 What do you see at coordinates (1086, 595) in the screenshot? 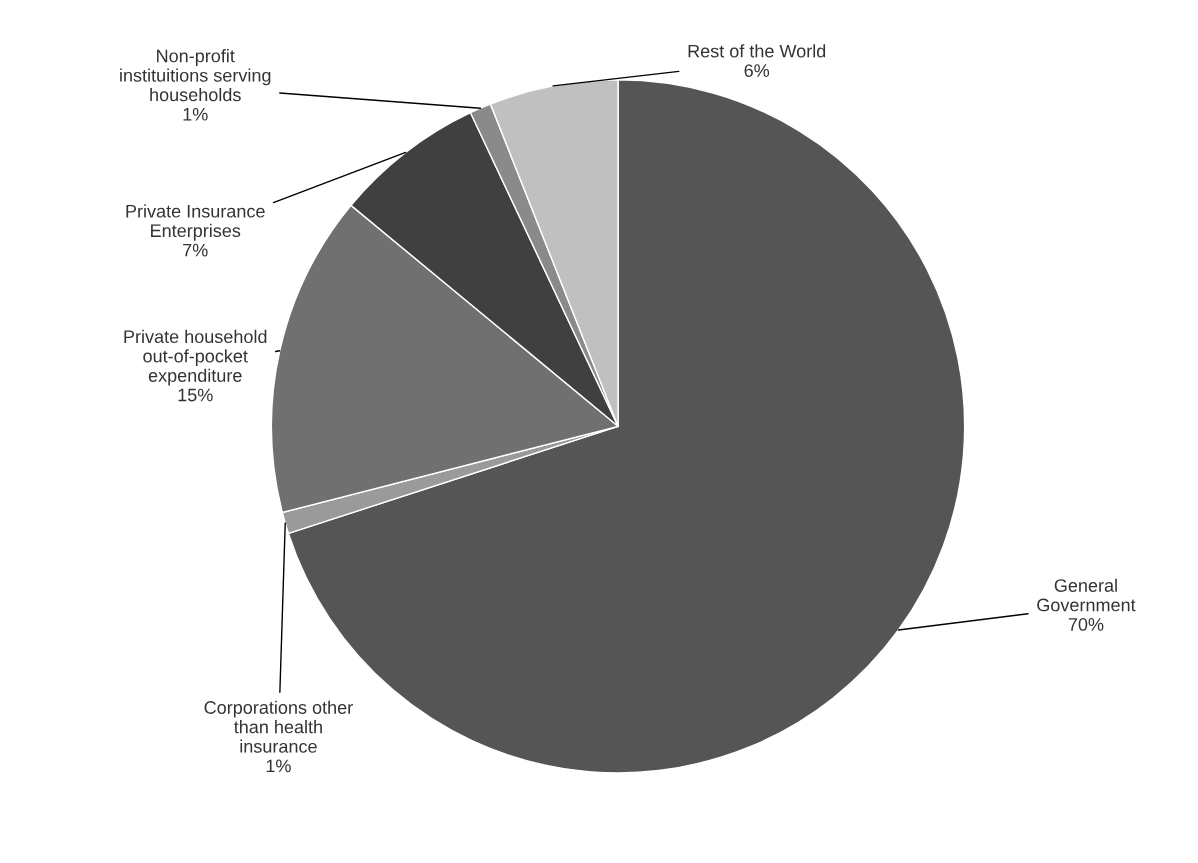
I see `slice-label: General Government` at bounding box center [1086, 595].